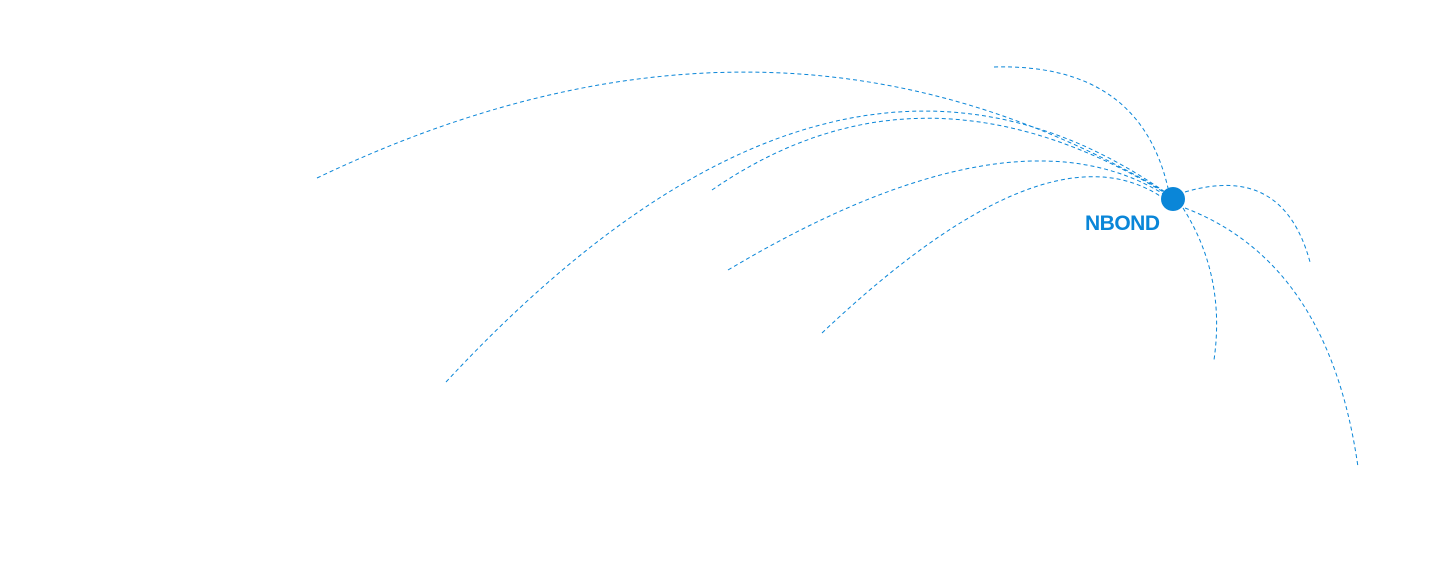  I want to click on hub-label: NBOND, so click(1122, 223).